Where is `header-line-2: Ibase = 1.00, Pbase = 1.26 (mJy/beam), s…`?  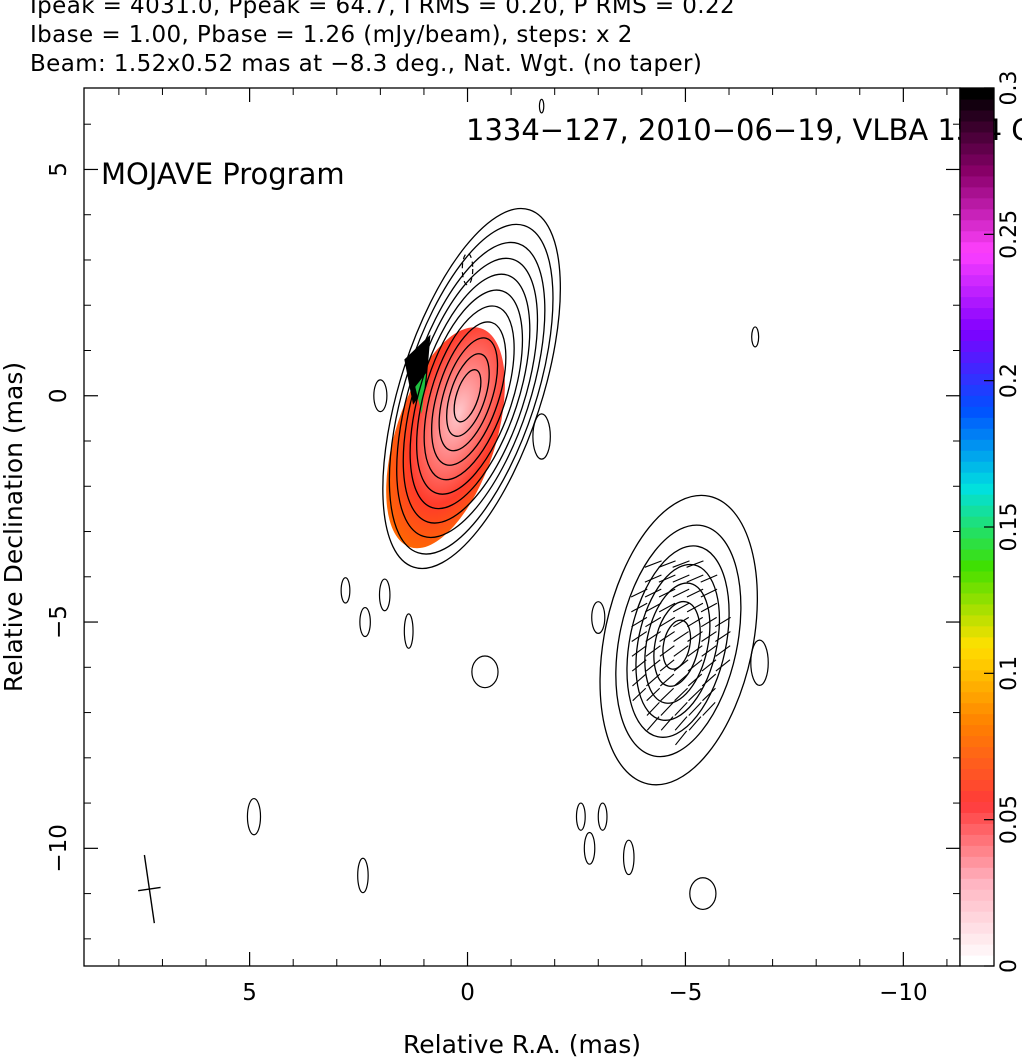
header-line-2: Ibase = 1.00, Pbase = 1.26 (mJy/beam), s… is located at coordinates (331, 35).